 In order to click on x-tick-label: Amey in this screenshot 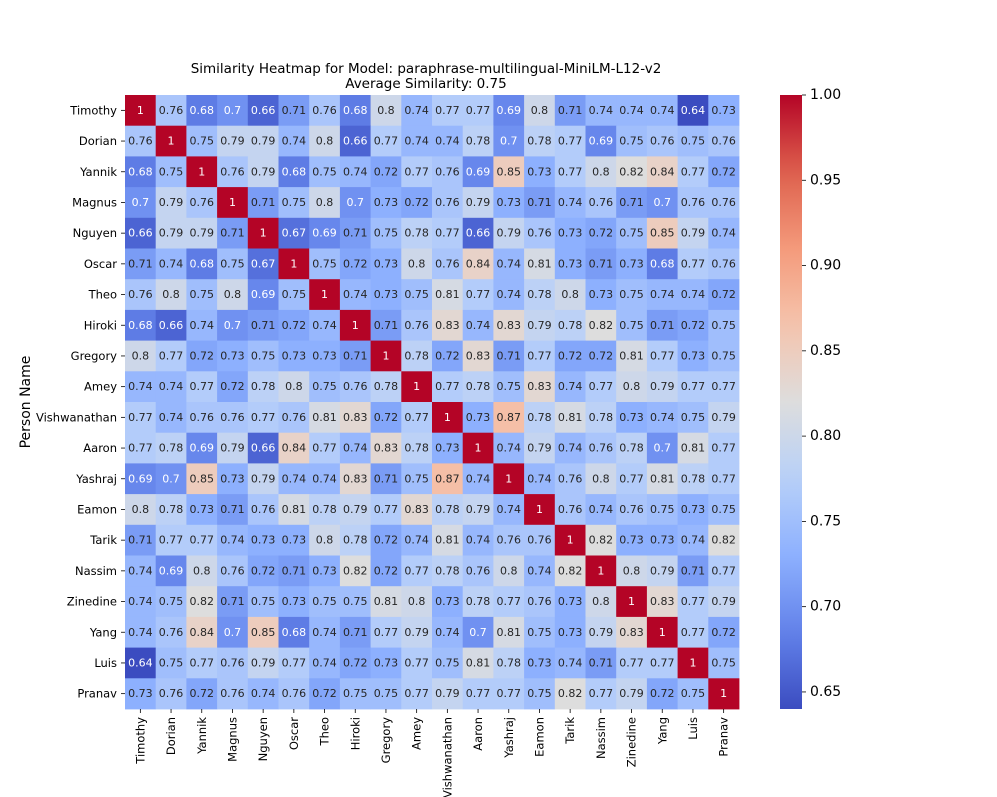, I will do `click(417, 733)`.